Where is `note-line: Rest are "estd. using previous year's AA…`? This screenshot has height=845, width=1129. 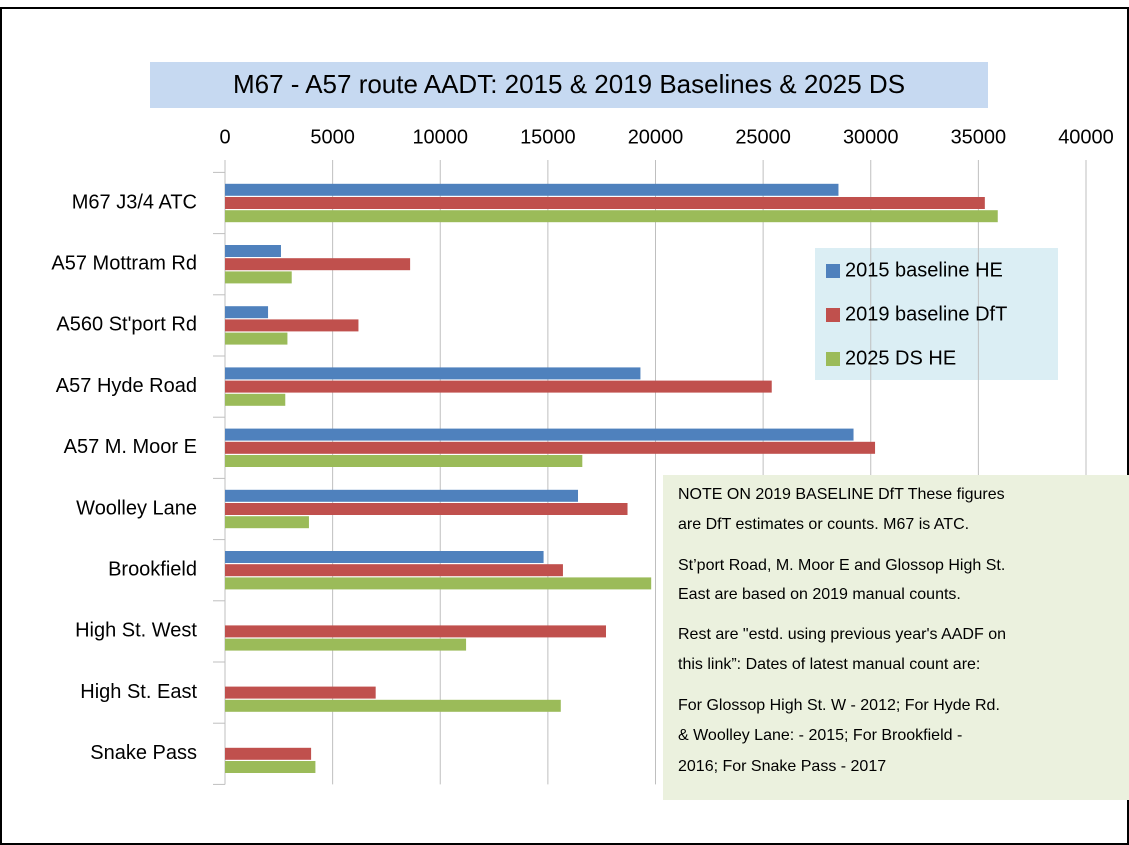 note-line: Rest are "estd. using previous year's AA… is located at coordinates (842, 634).